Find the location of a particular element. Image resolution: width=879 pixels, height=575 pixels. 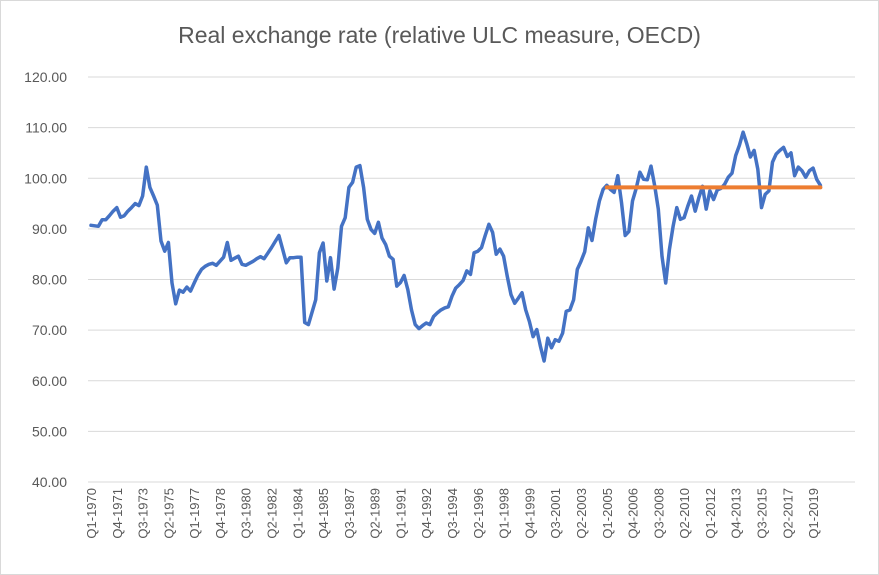

x-tick-label: Q1-2005 is located at coordinates (607, 513).